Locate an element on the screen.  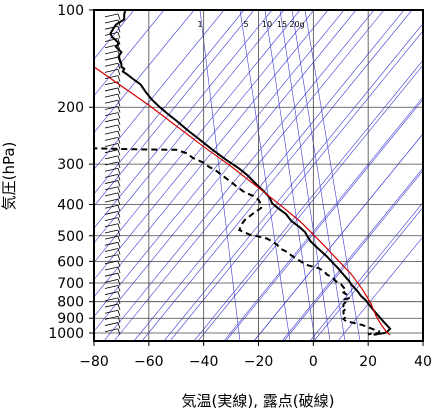
y-tick-label: 800 is located at coordinates (70, 303).